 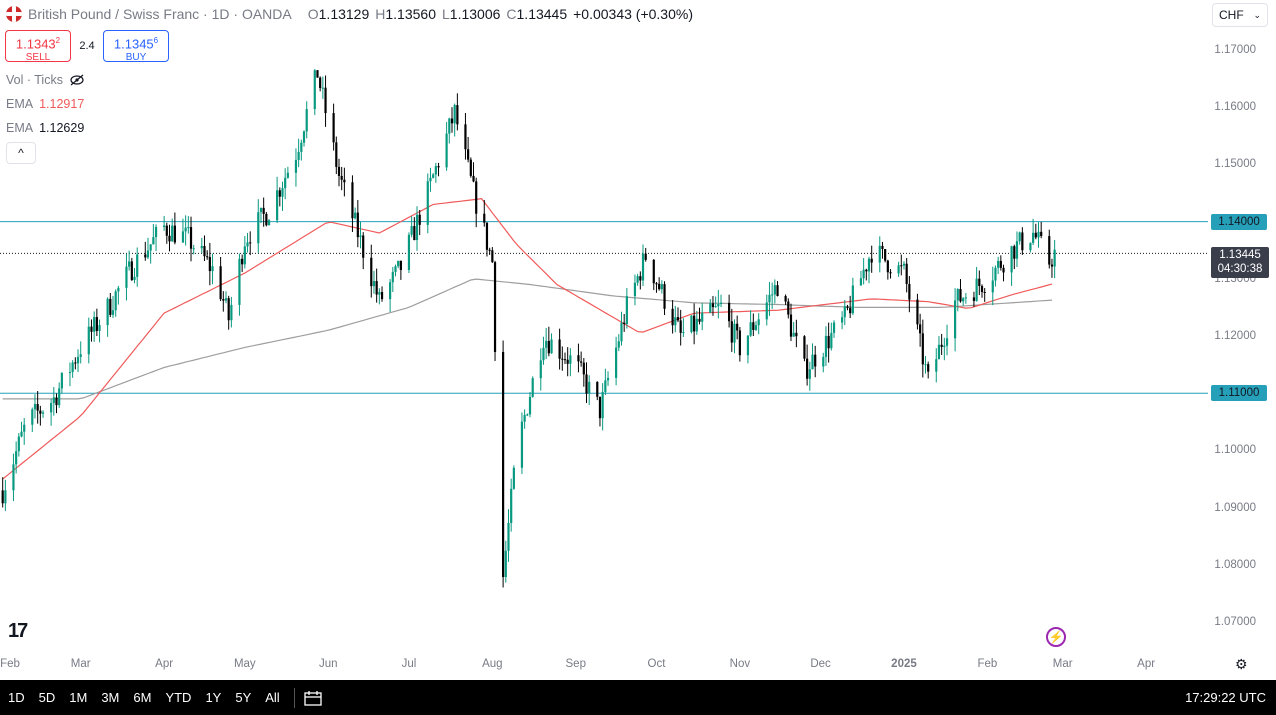 I want to click on range-button-5y: 5Y, so click(x=243, y=697).